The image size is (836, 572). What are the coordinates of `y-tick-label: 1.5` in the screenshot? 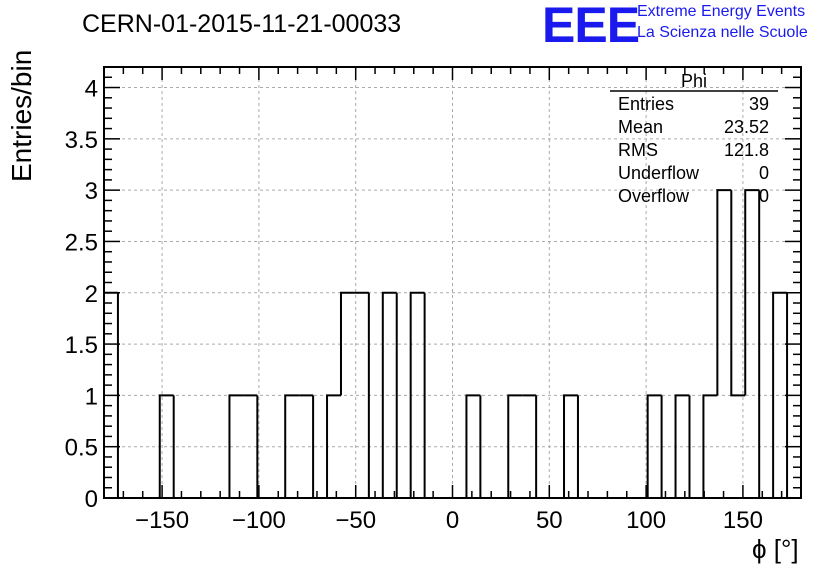 It's located at (81, 345).